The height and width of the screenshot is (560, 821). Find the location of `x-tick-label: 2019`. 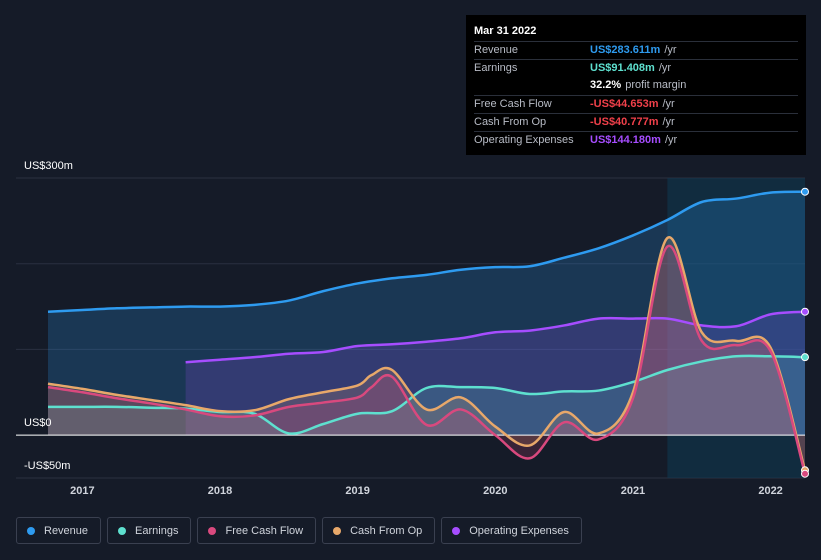

x-tick-label: 2019 is located at coordinates (357, 491).